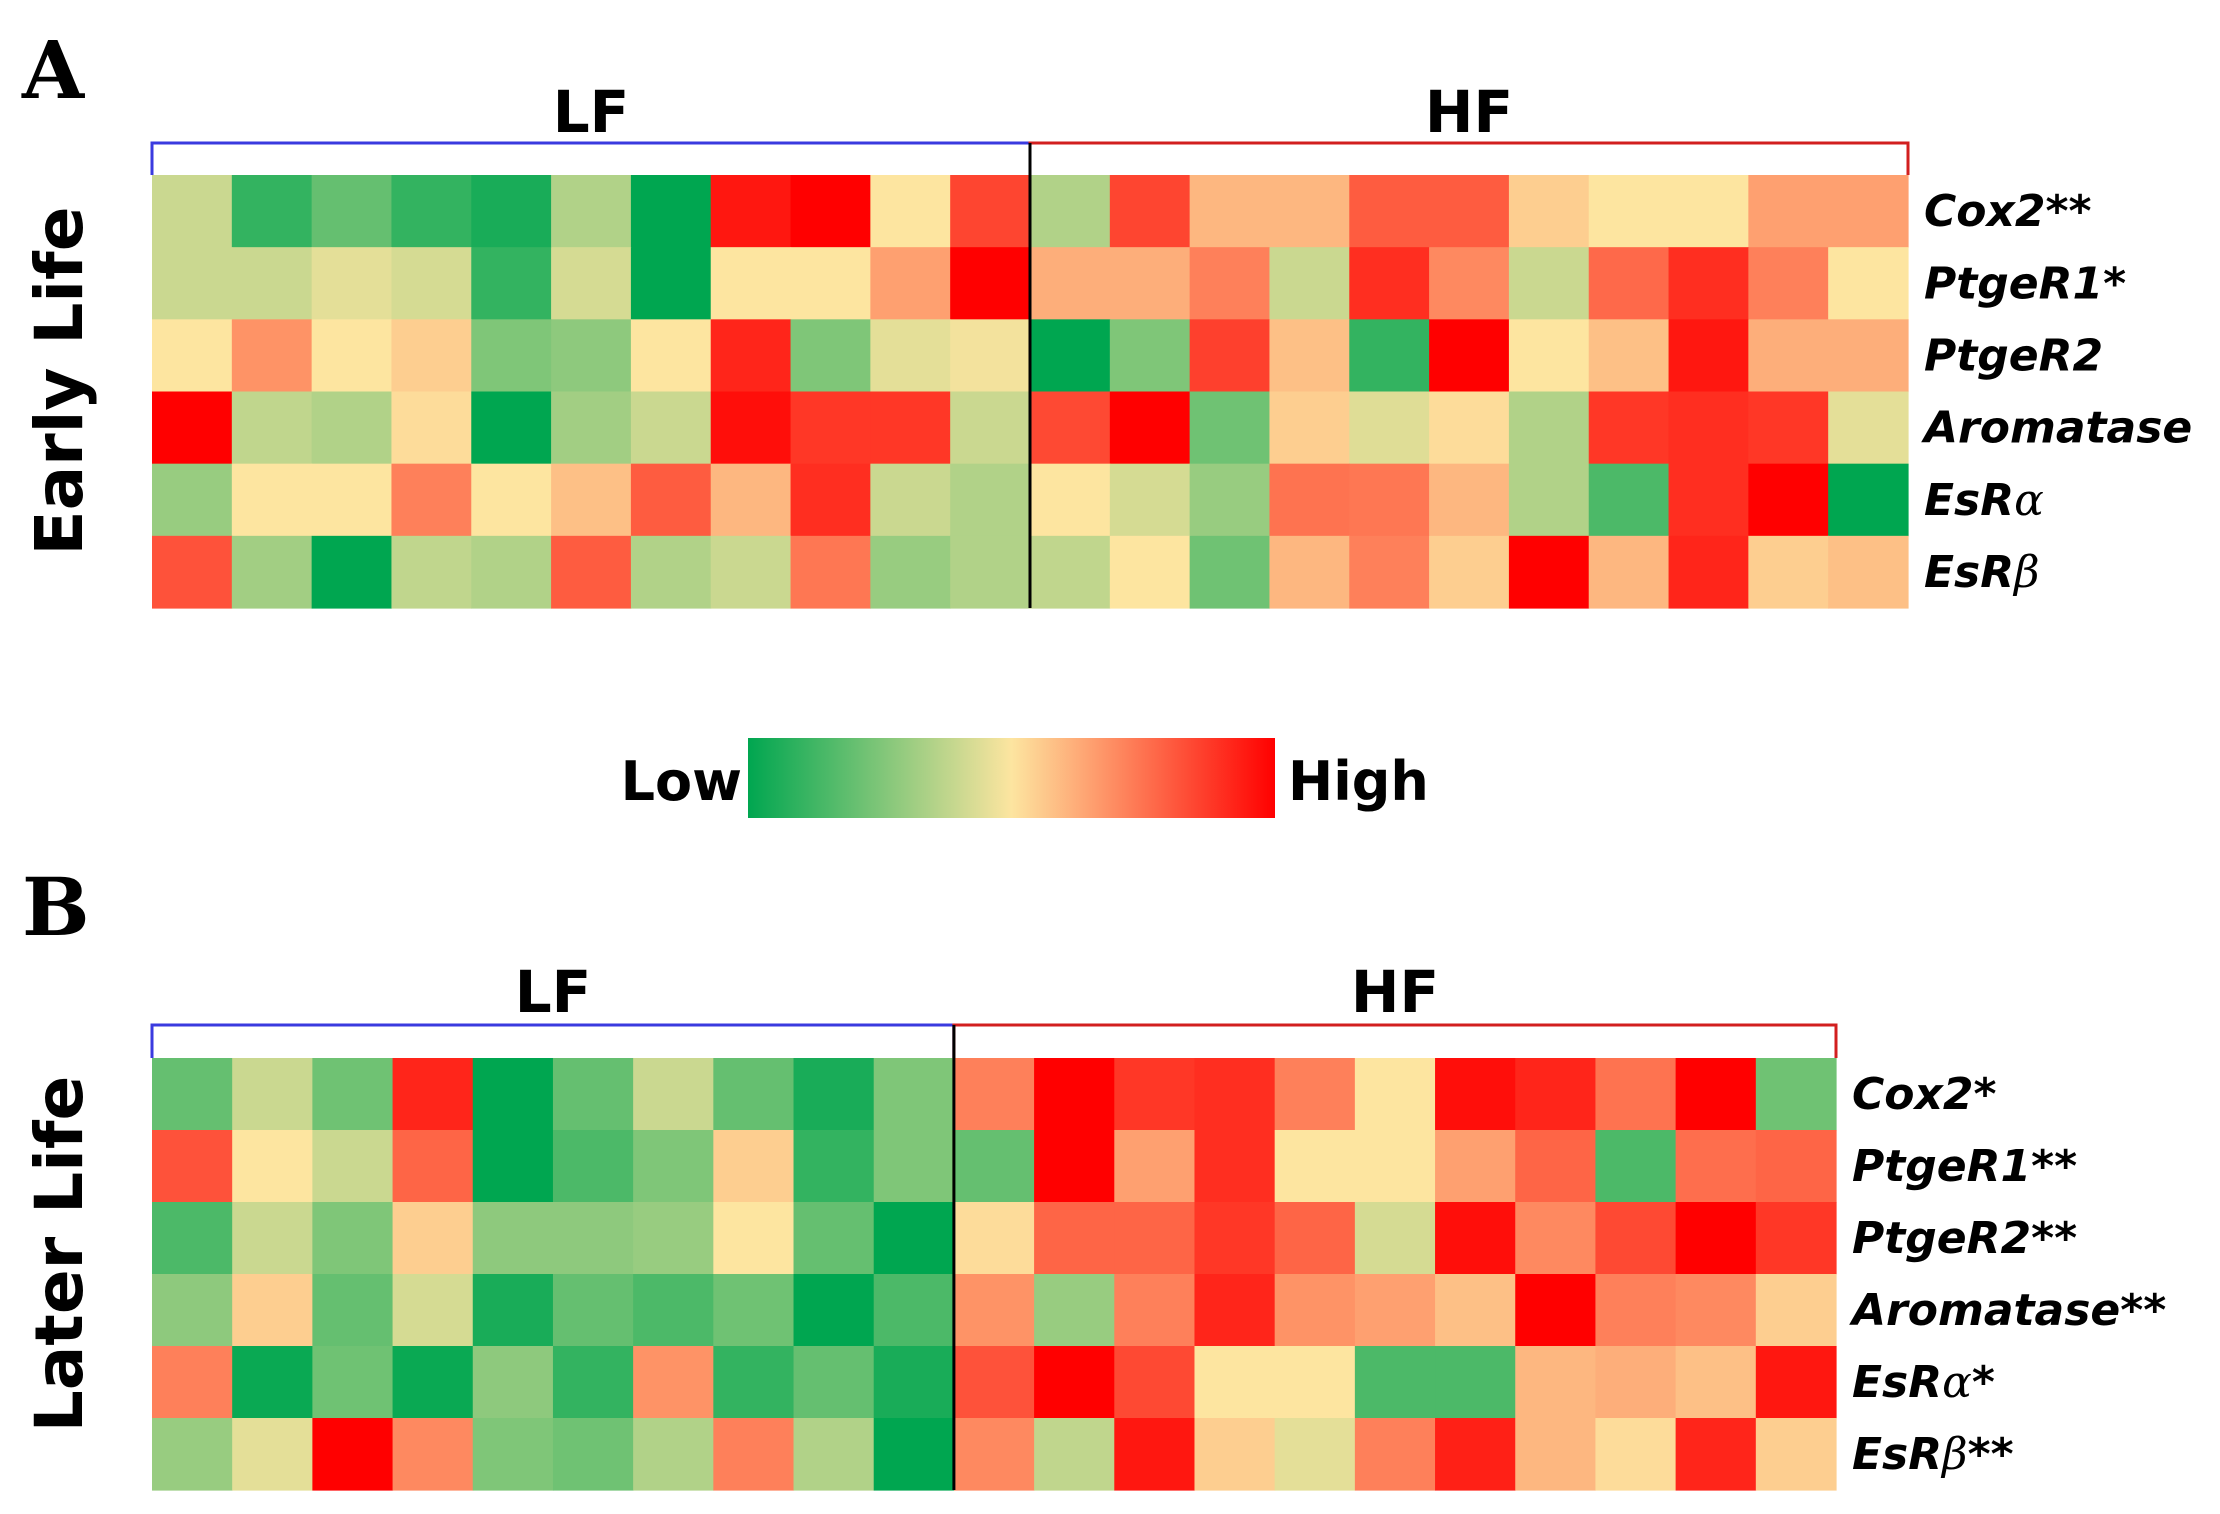 The width and height of the screenshot is (2220, 1514). I want to click on gene-label-a-5: EsRβ, so click(1982, 572).